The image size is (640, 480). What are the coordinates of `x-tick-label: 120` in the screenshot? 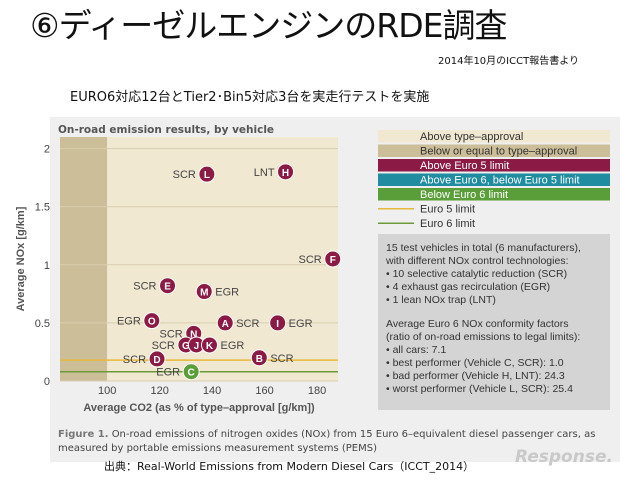 It's located at (159, 391).